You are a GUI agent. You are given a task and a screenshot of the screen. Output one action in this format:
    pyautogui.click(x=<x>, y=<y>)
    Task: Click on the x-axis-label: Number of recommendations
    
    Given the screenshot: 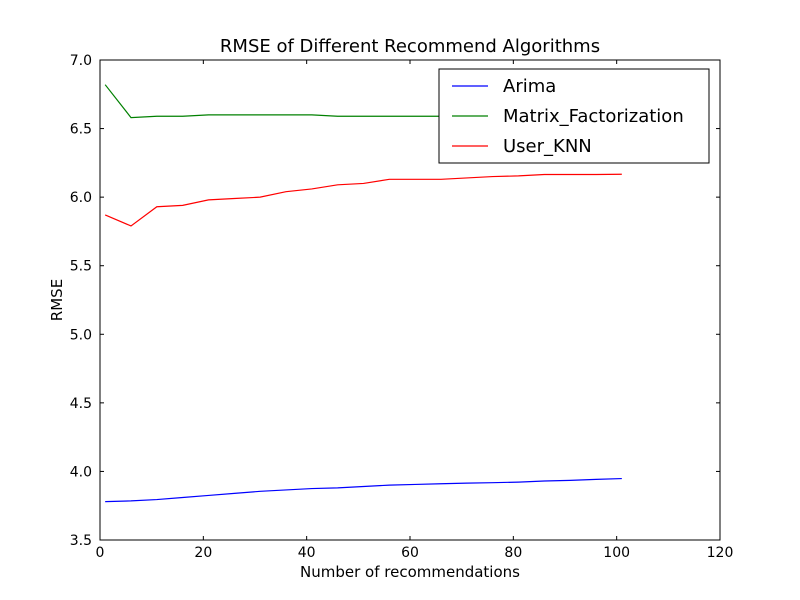 What is the action you would take?
    pyautogui.click(x=410, y=572)
    